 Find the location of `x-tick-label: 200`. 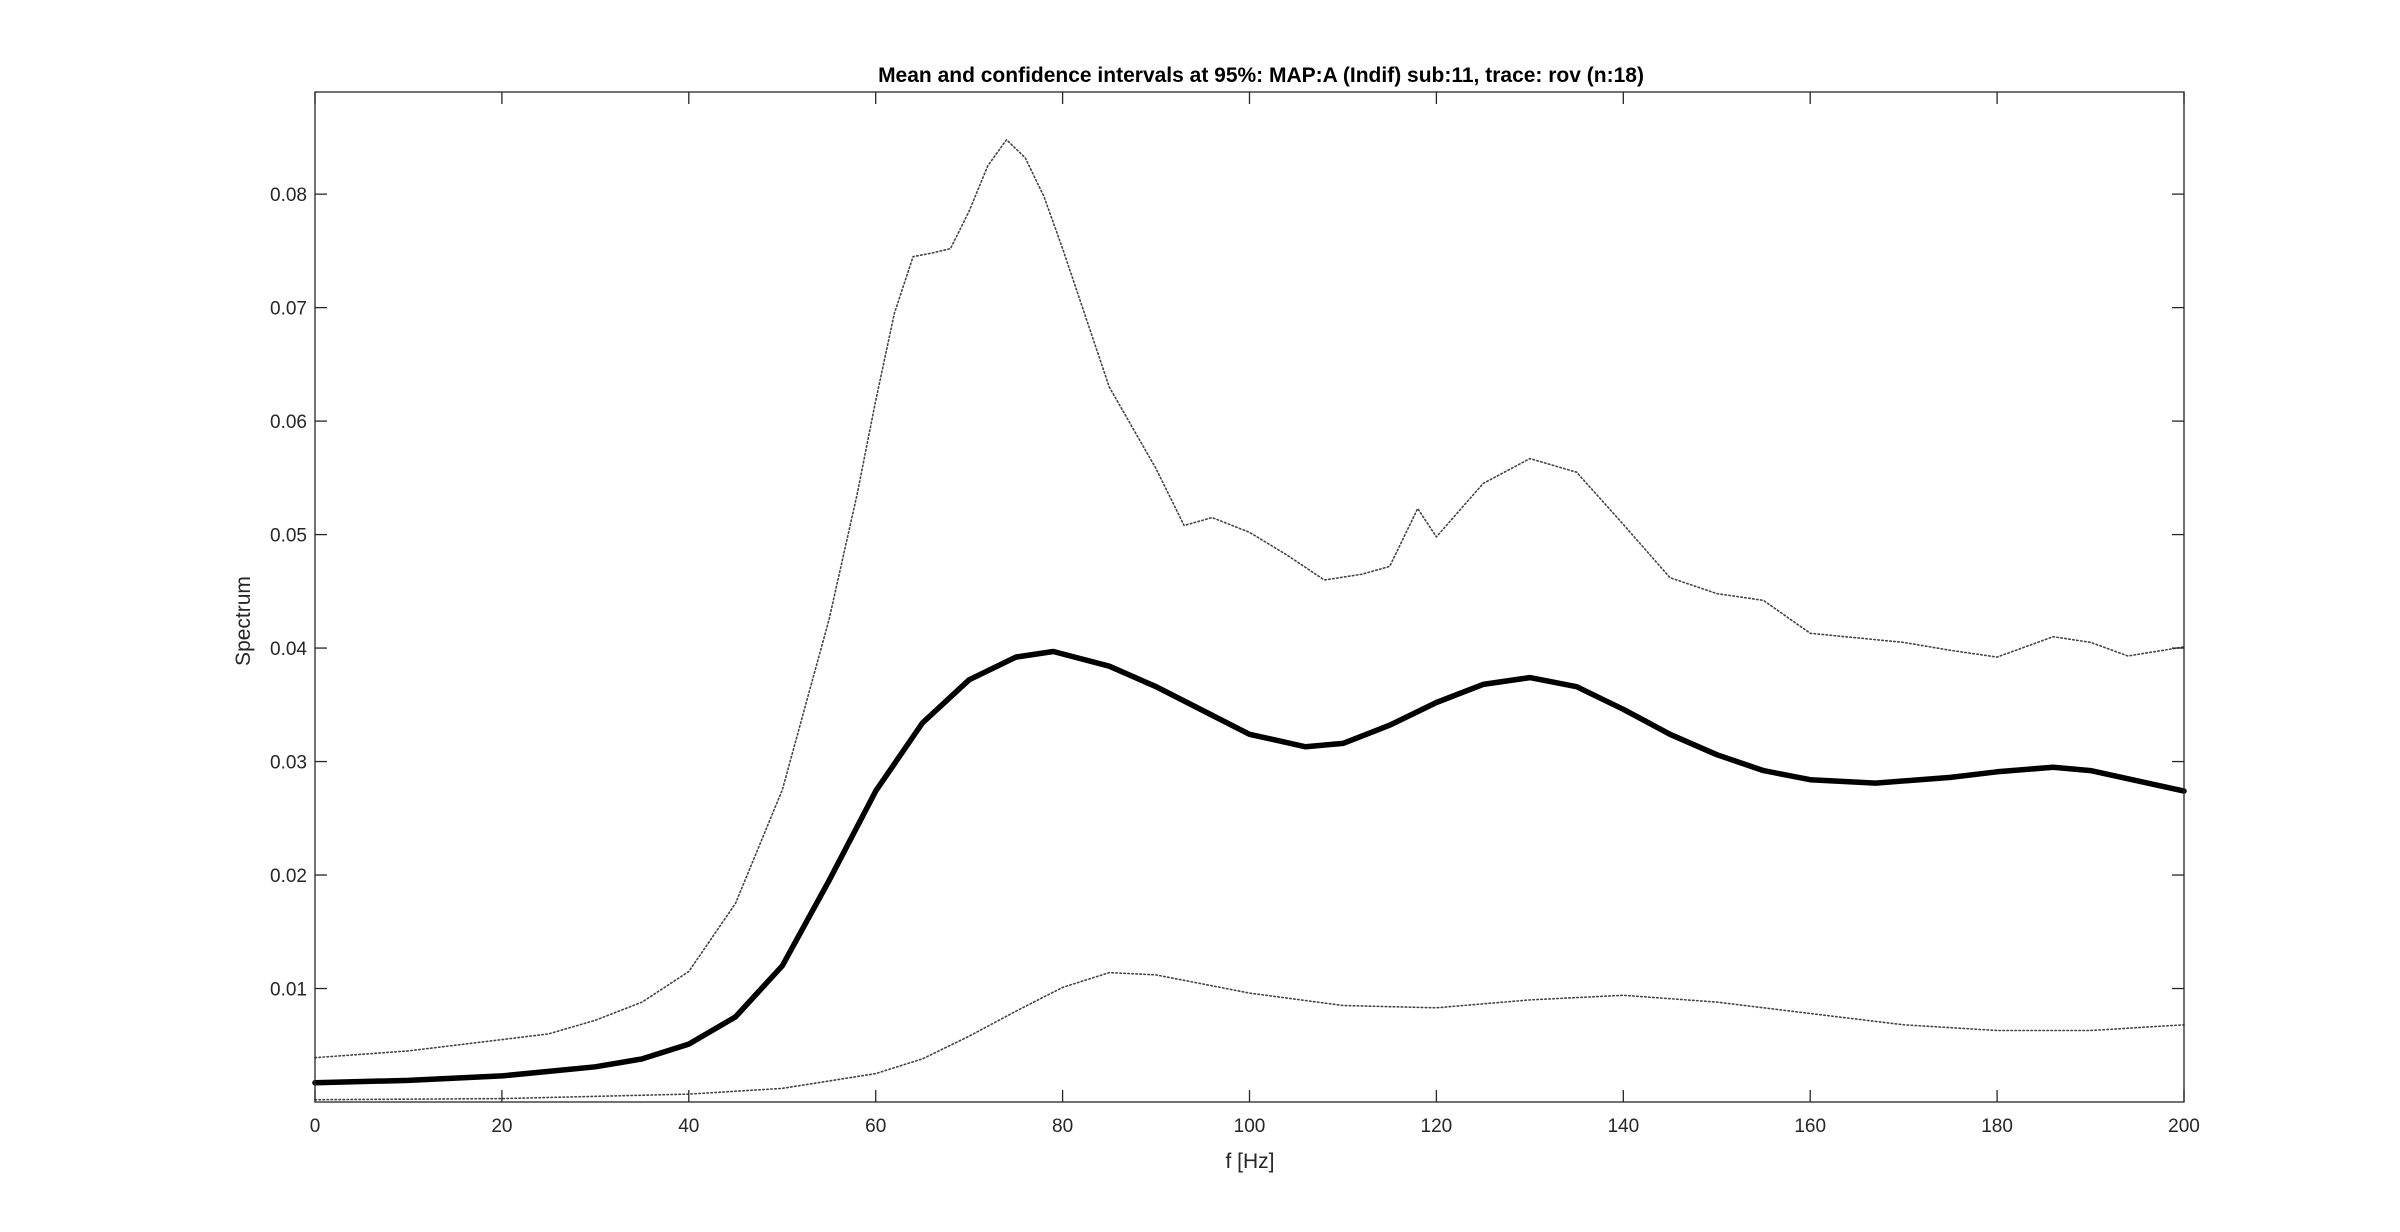

x-tick-label: 200 is located at coordinates (2184, 1126).